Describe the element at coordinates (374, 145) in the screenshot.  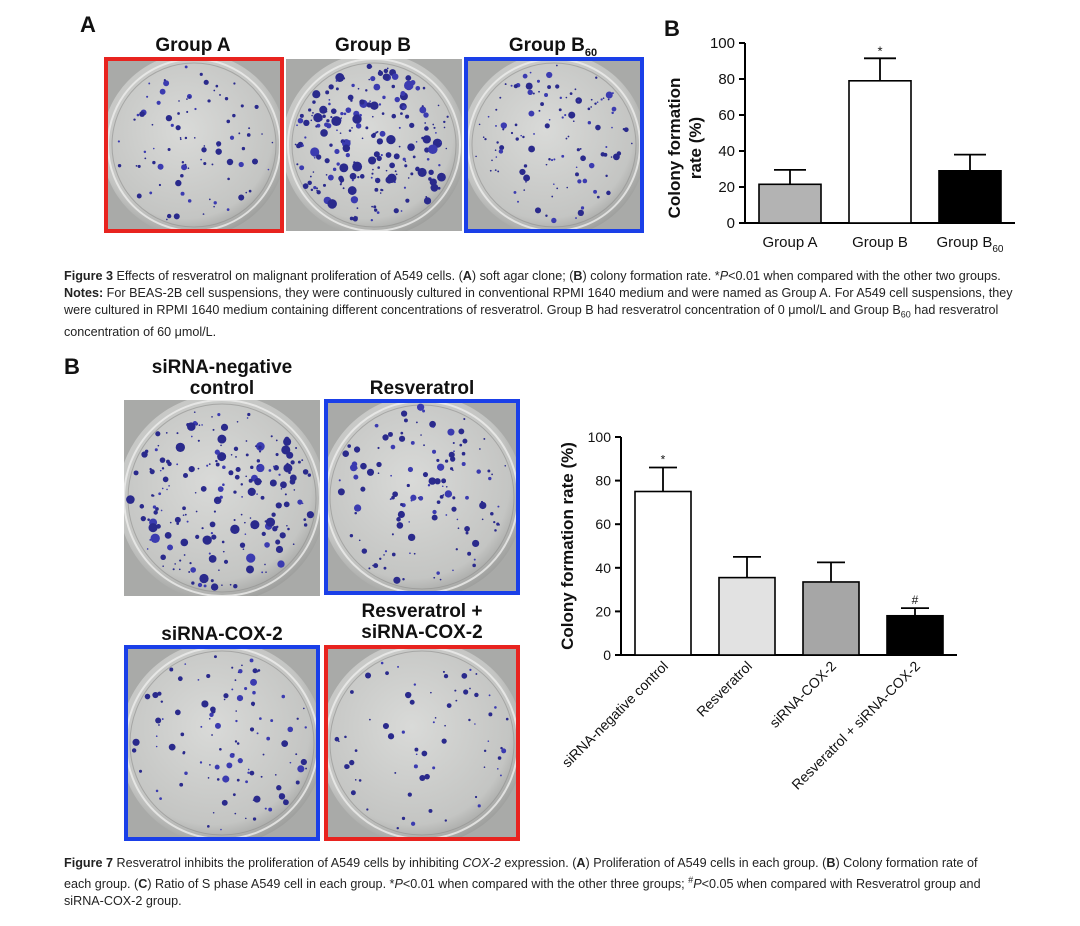
I see `petri-dish-photo-group-b` at that location.